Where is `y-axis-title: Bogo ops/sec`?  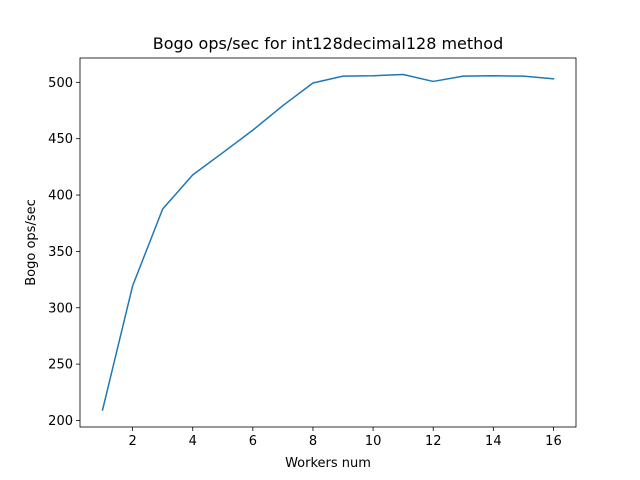
y-axis-title: Bogo ops/sec is located at coordinates (31, 242).